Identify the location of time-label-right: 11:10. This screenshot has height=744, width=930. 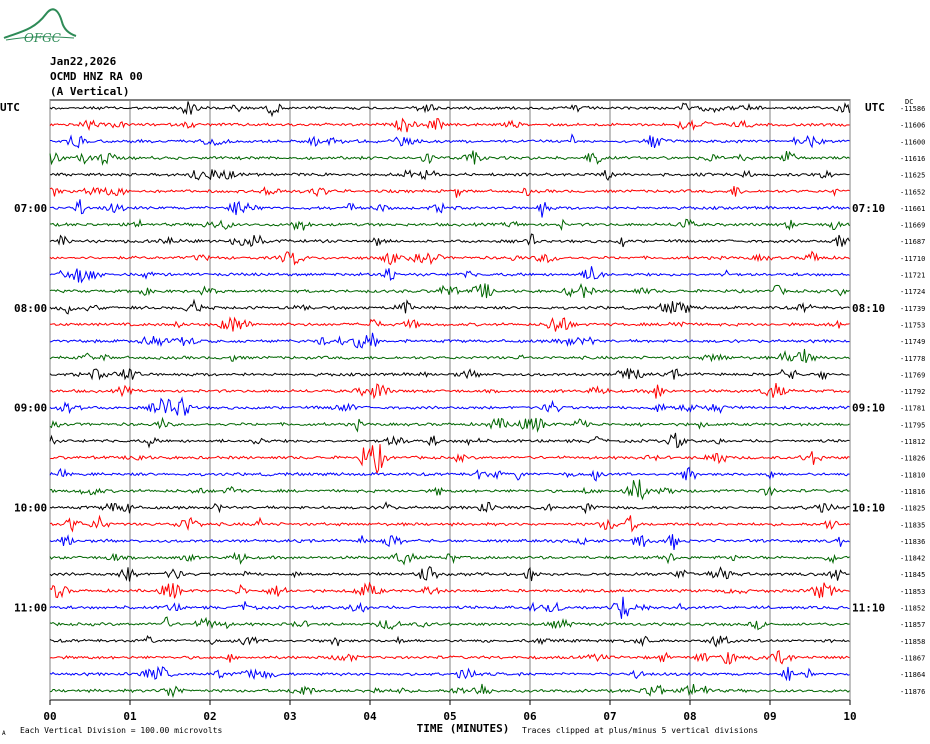
(868, 608).